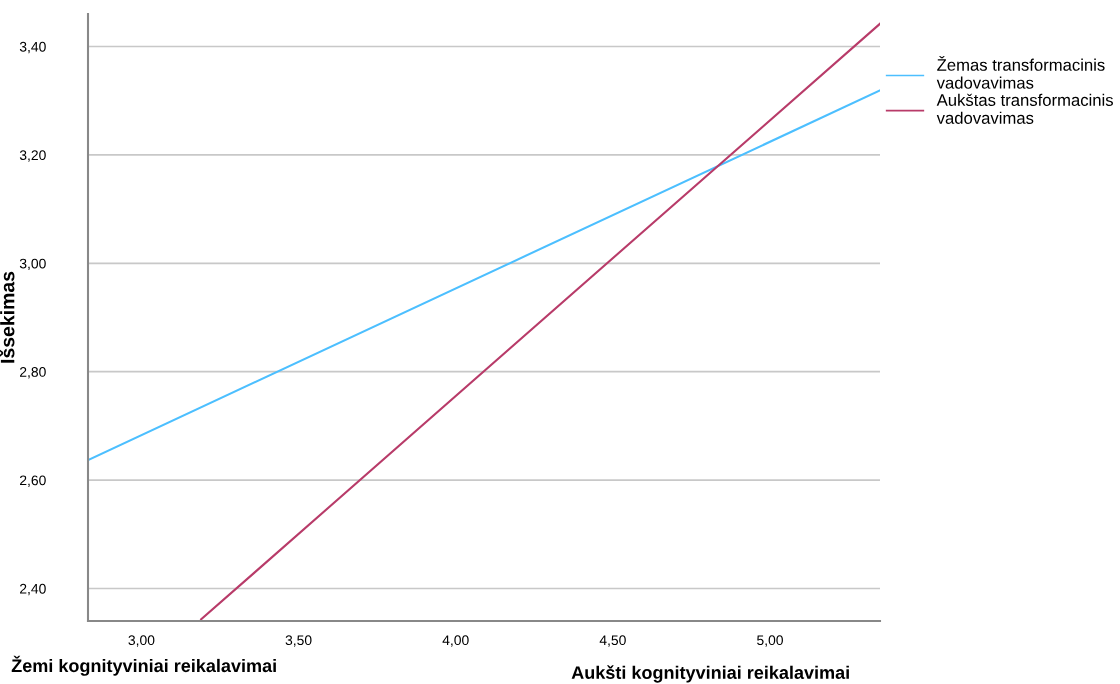 This screenshot has height=684, width=1120. What do you see at coordinates (33, 373) in the screenshot?
I see `y-tick-label: 2,80` at bounding box center [33, 373].